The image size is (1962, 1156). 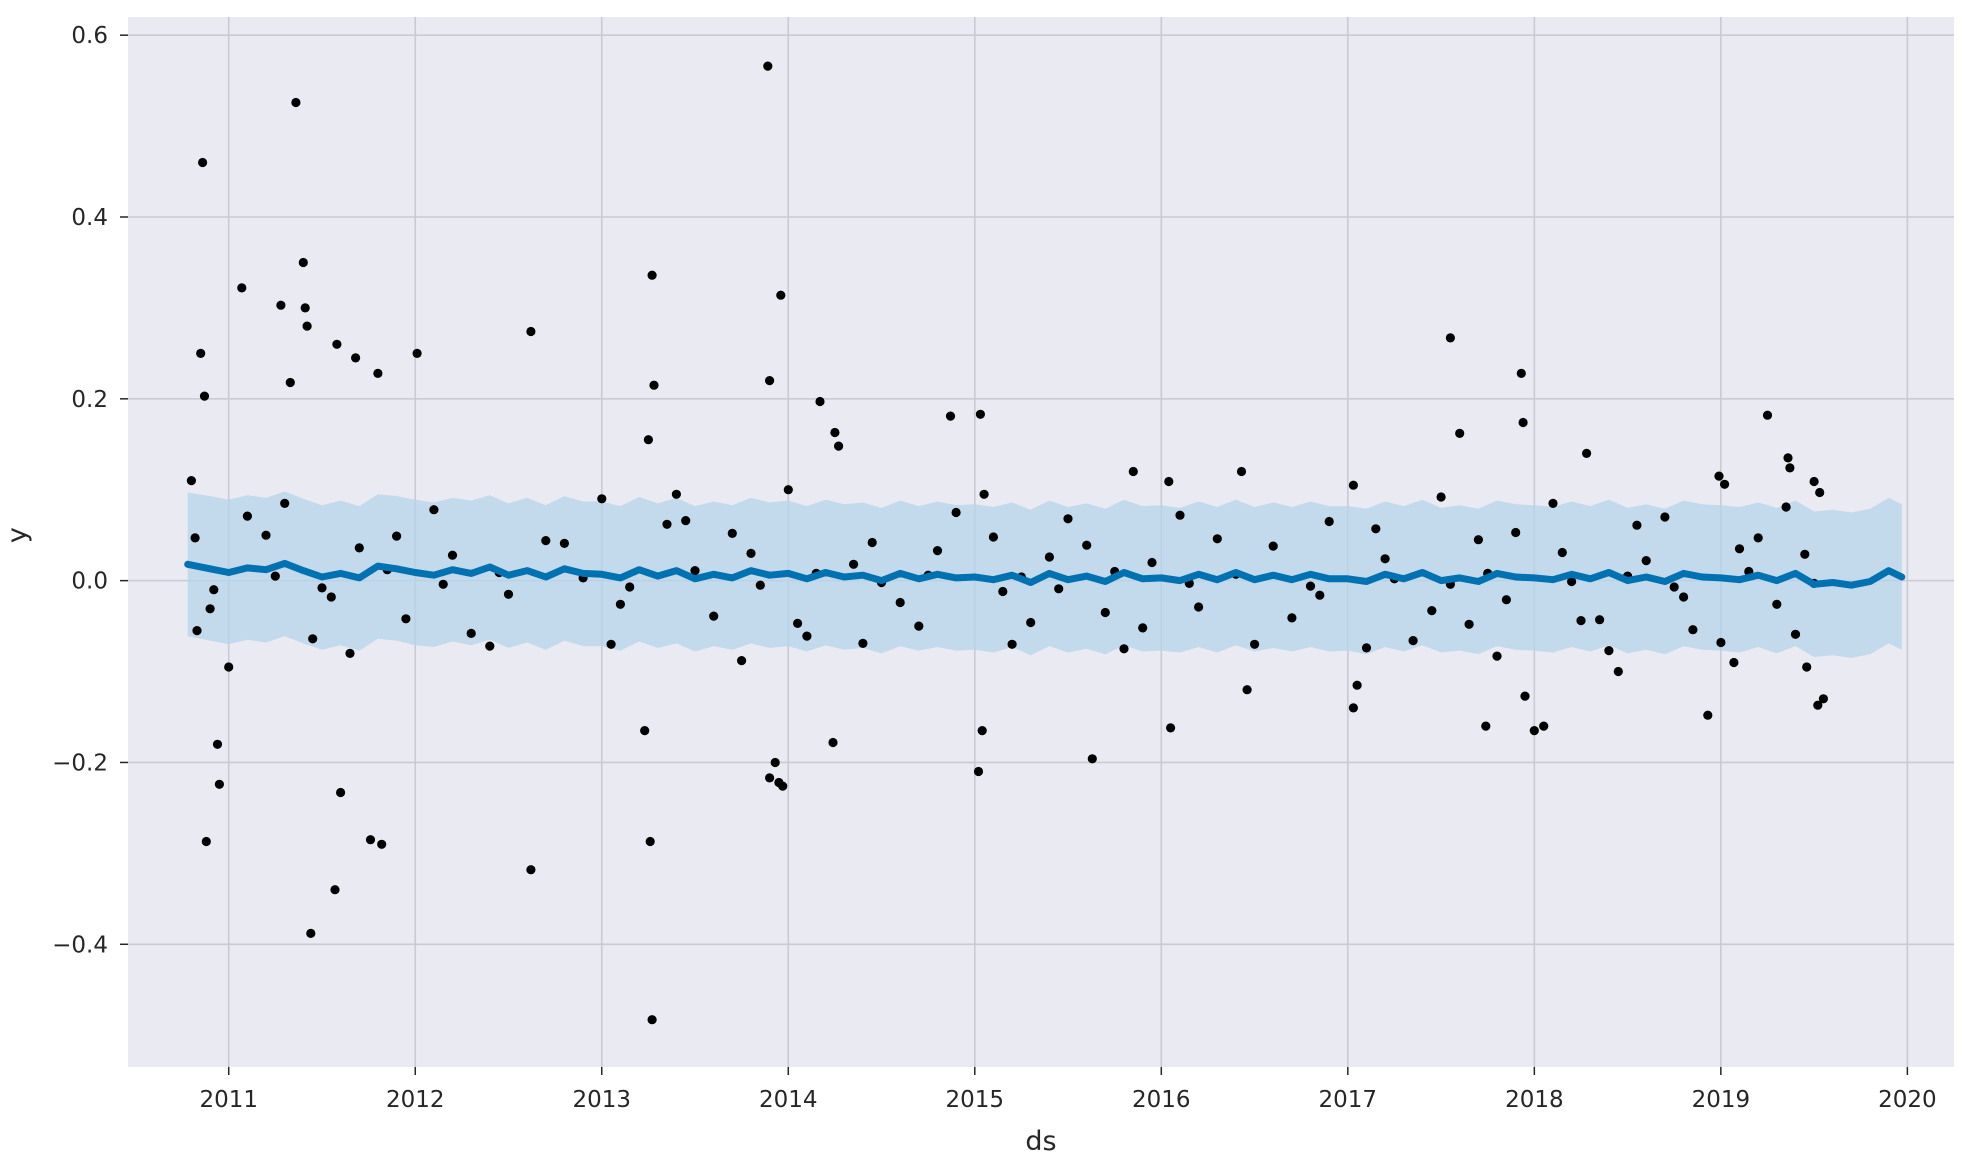 I want to click on forecast-line, so click(x=1045, y=574).